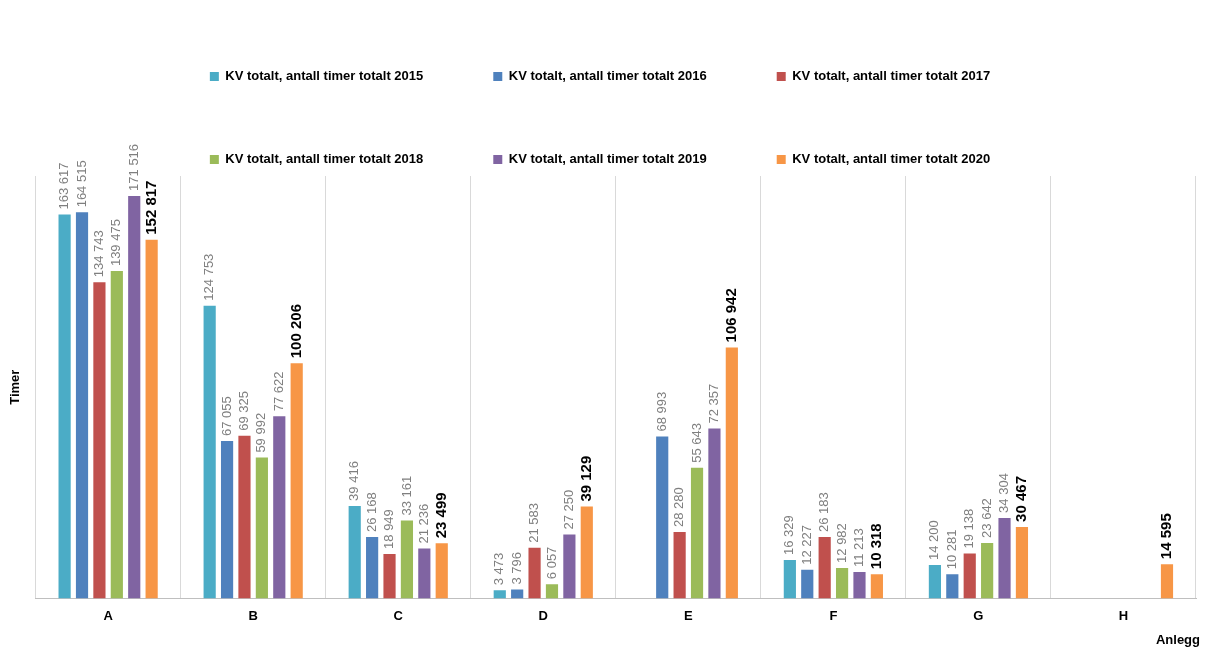 This screenshot has height=648, width=1206. I want to click on data-label: 3 473, so click(499, 569).